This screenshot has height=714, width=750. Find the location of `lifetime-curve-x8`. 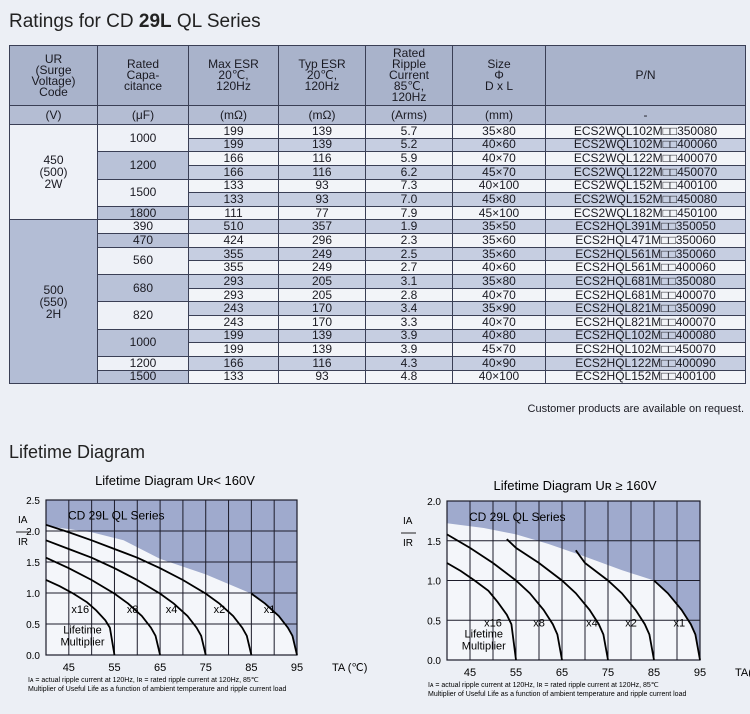

lifetime-curve-x8 is located at coordinates (504, 597).